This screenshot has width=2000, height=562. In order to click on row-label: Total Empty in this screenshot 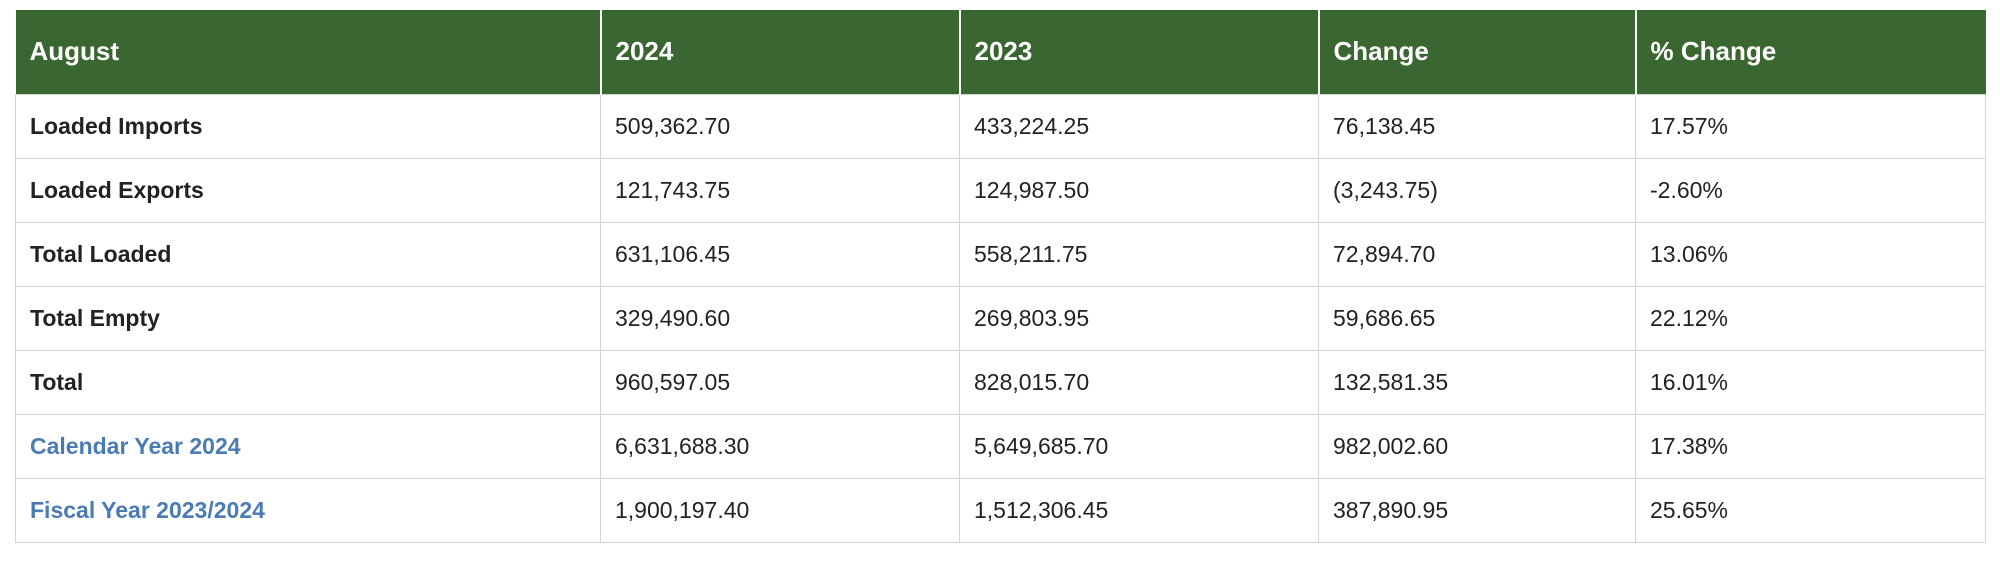, I will do `click(308, 318)`.